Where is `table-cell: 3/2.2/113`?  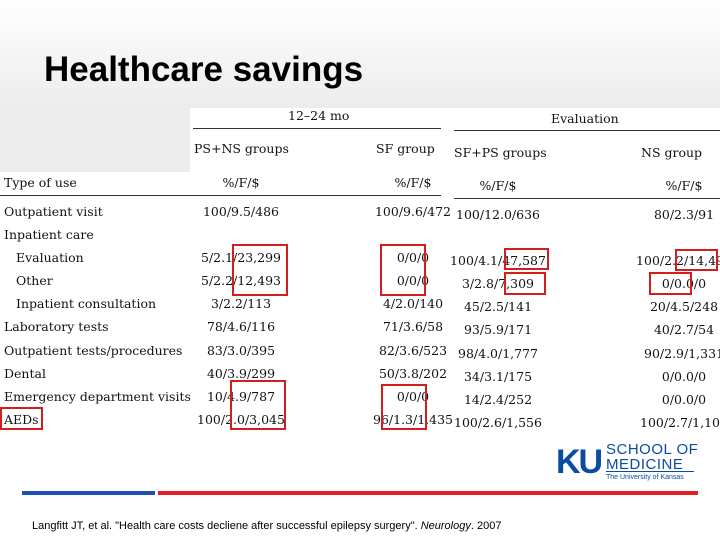
table-cell: 3/2.2/113 is located at coordinates (241, 303).